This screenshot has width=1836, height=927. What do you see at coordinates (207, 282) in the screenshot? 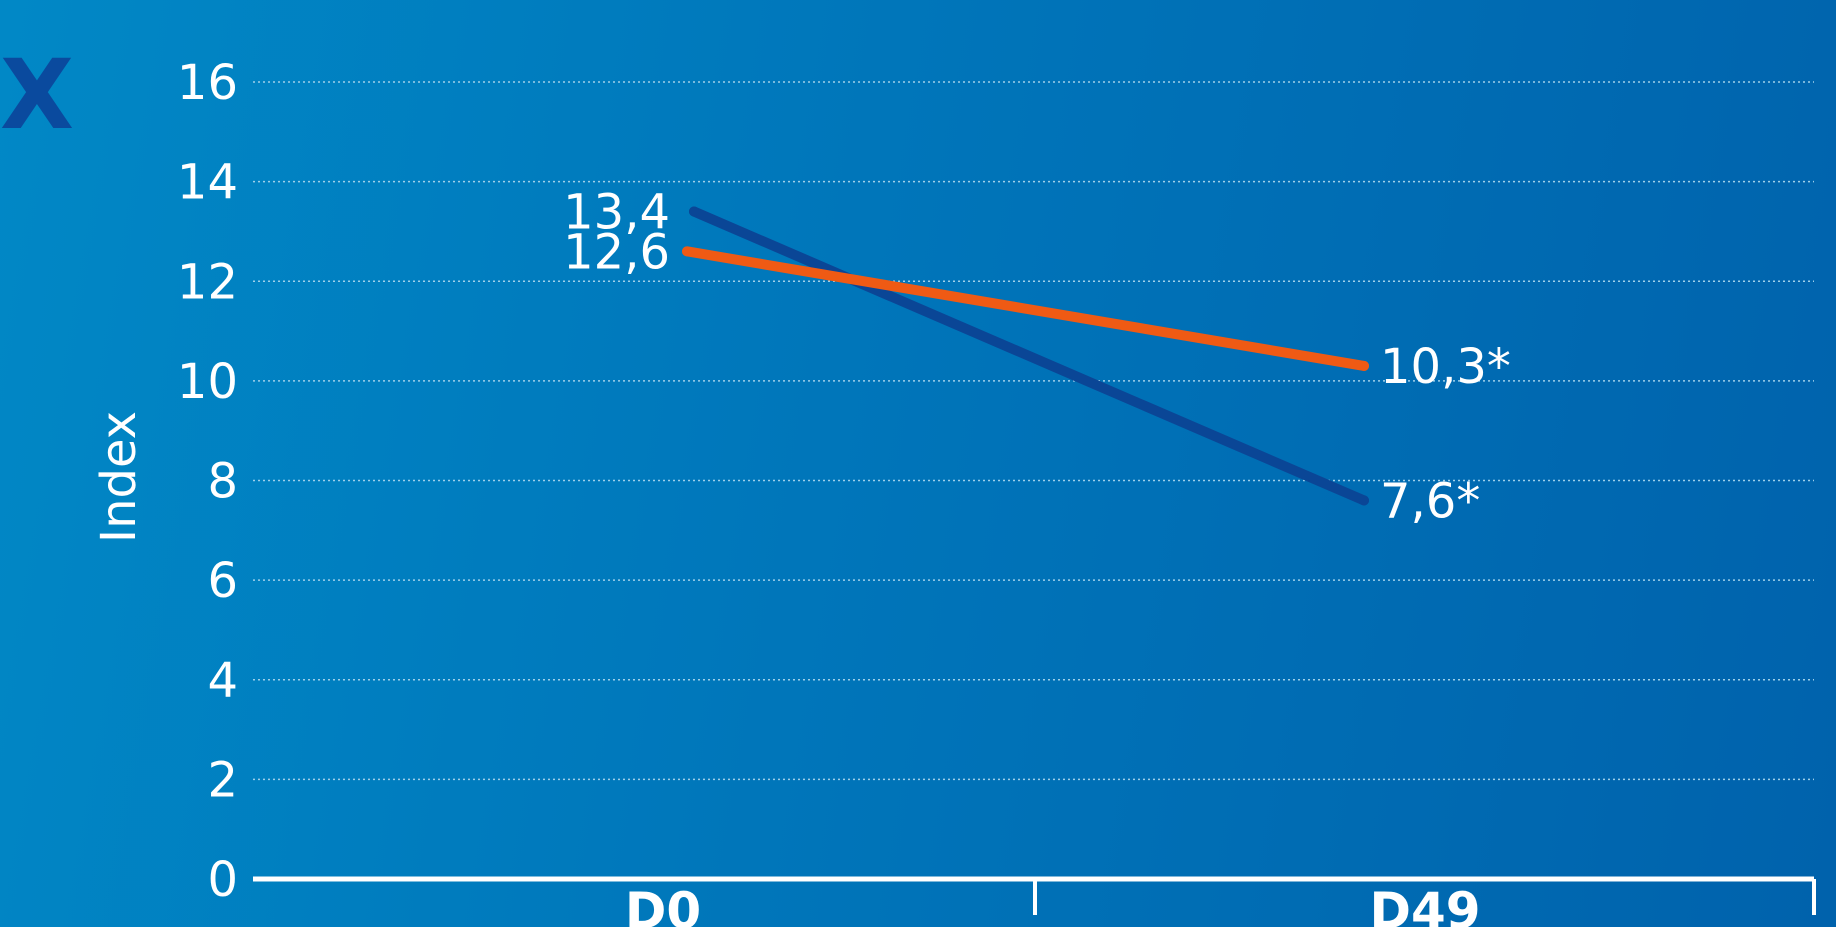
I see `y-tick-label: 12` at bounding box center [207, 282].